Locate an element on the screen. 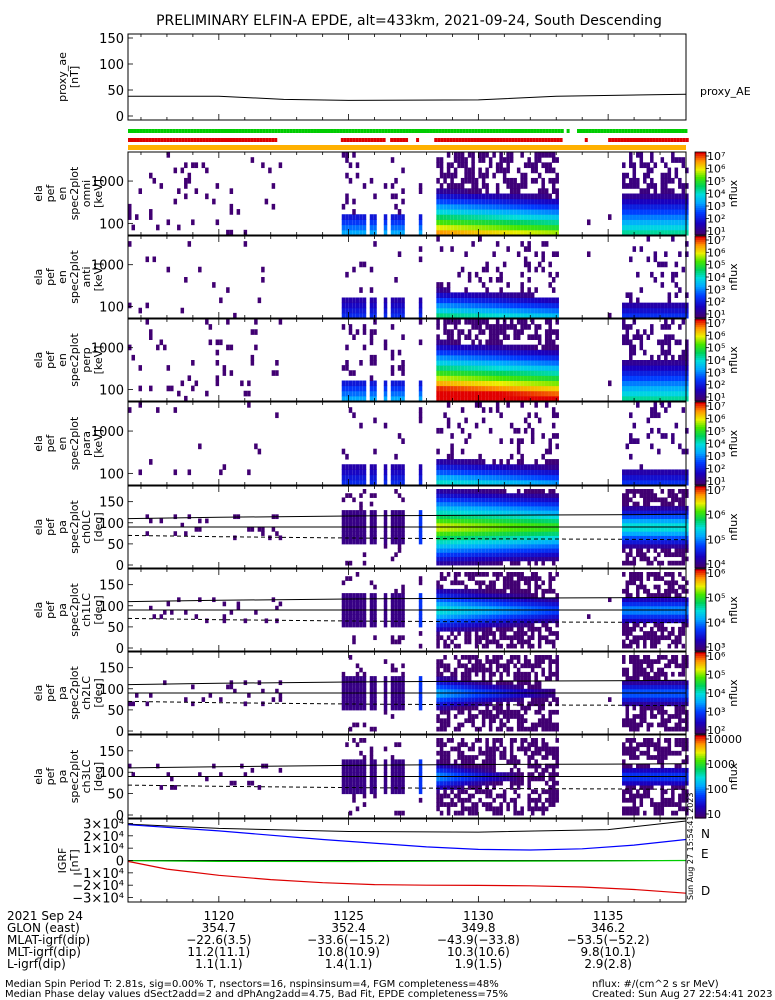 The width and height of the screenshot is (775, 1000). series-label-proxy-ae: proxy_AE is located at coordinates (725, 91).